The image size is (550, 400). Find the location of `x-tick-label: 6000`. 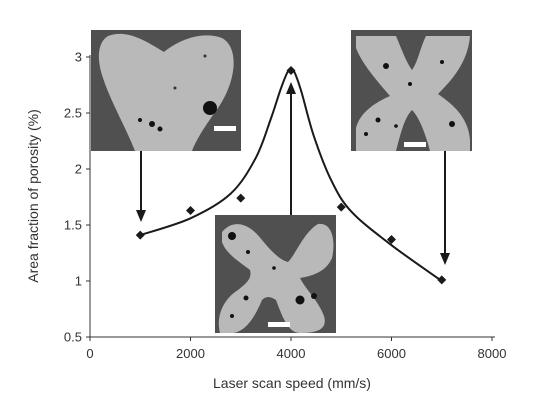

x-tick-label: 6000 is located at coordinates (391, 353).